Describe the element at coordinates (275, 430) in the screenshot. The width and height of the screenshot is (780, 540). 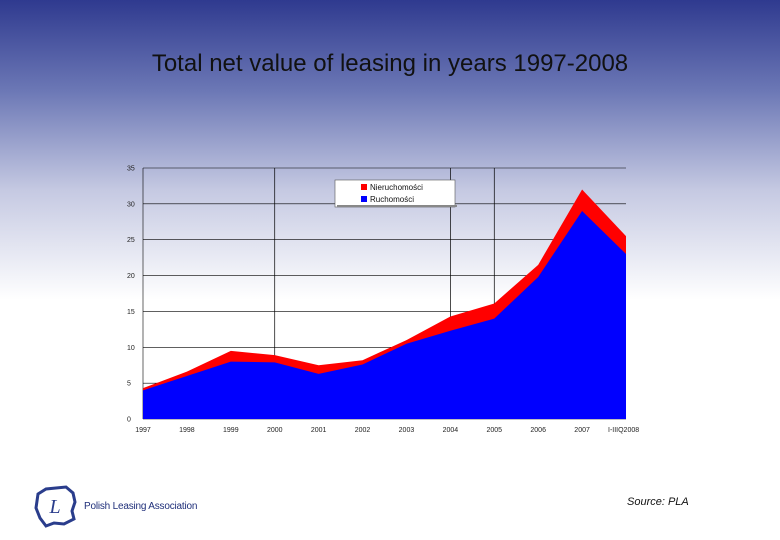
I see `x-tick-label: 2000` at that location.